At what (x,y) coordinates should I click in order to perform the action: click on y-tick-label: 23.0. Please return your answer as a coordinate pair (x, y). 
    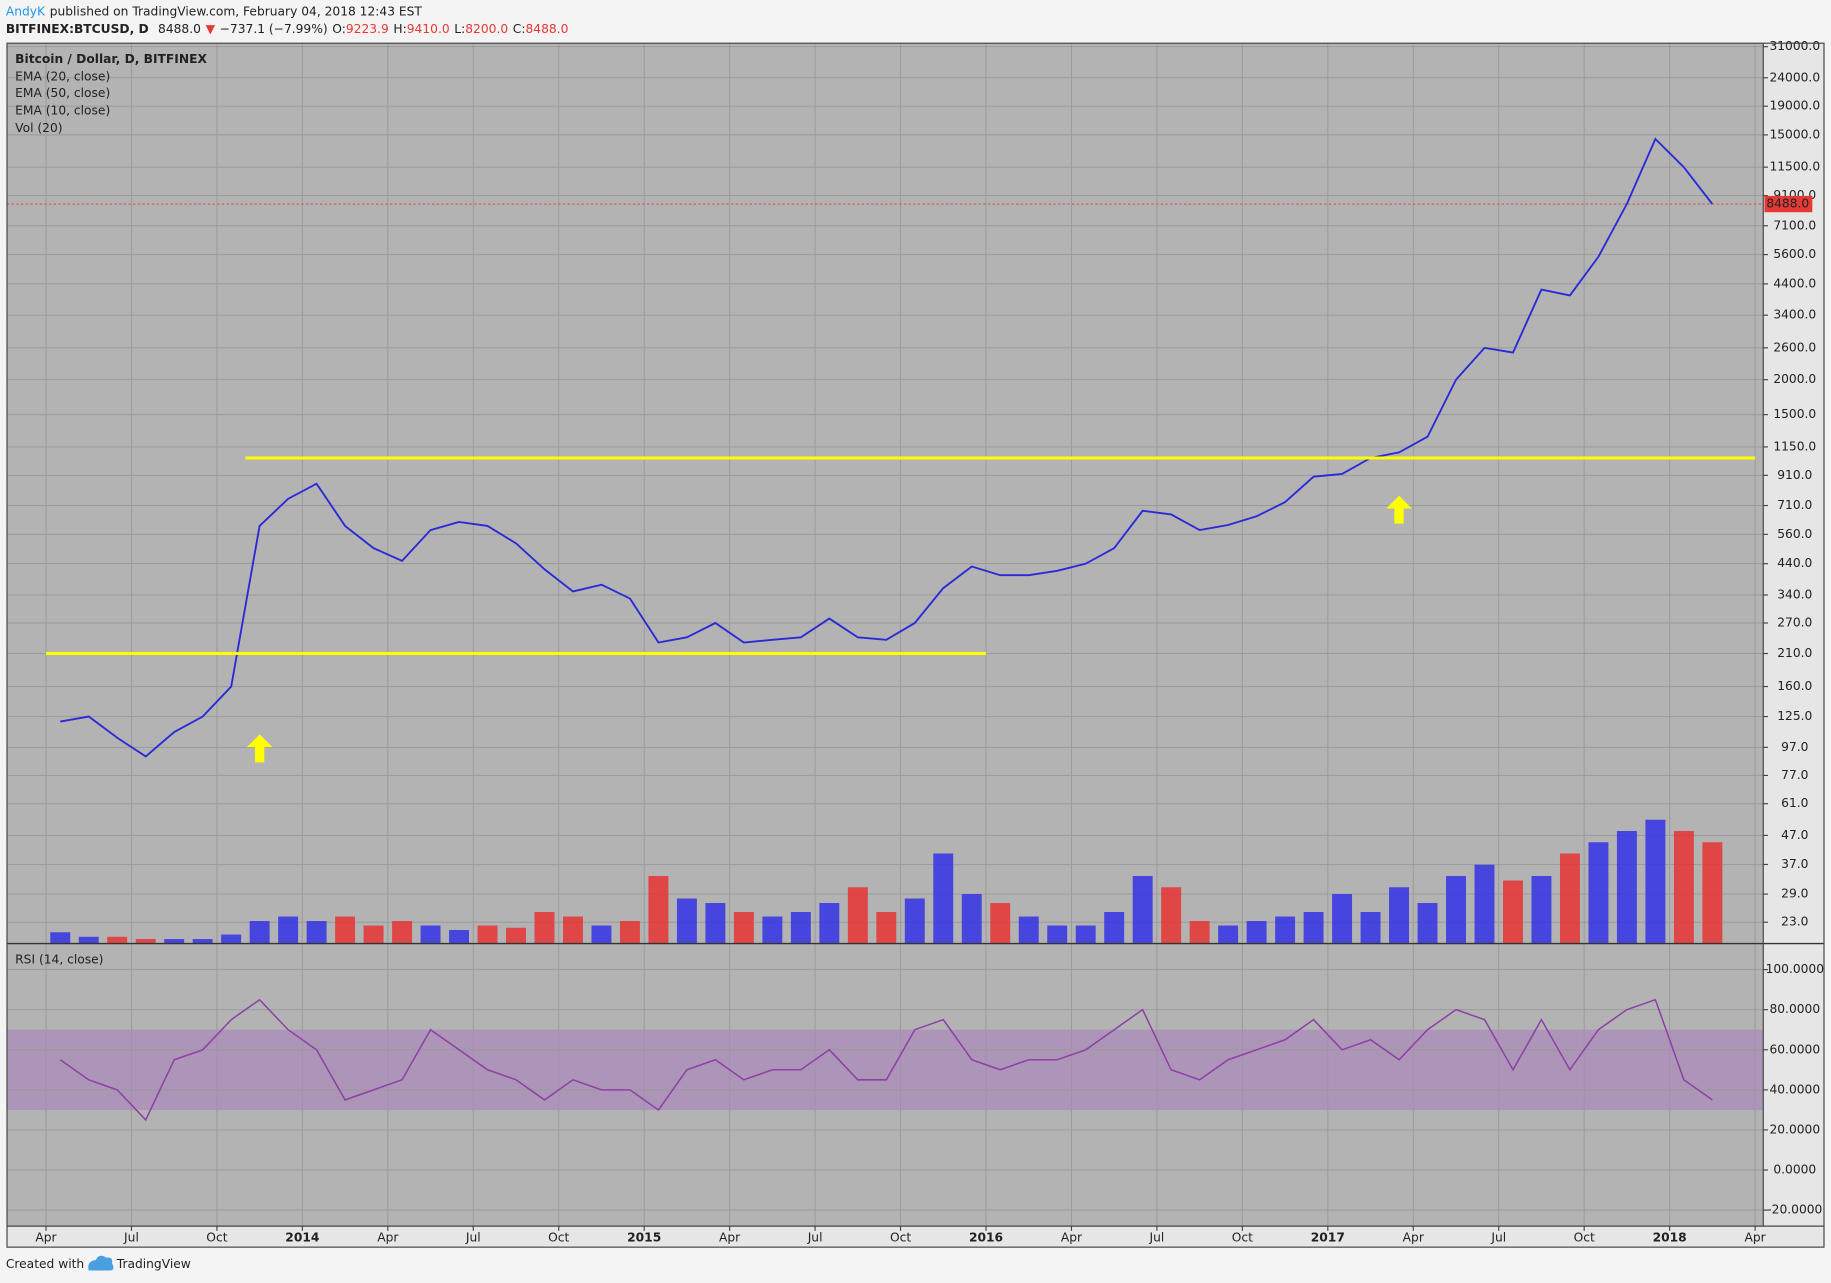
    Looking at the image, I should click on (1794, 922).